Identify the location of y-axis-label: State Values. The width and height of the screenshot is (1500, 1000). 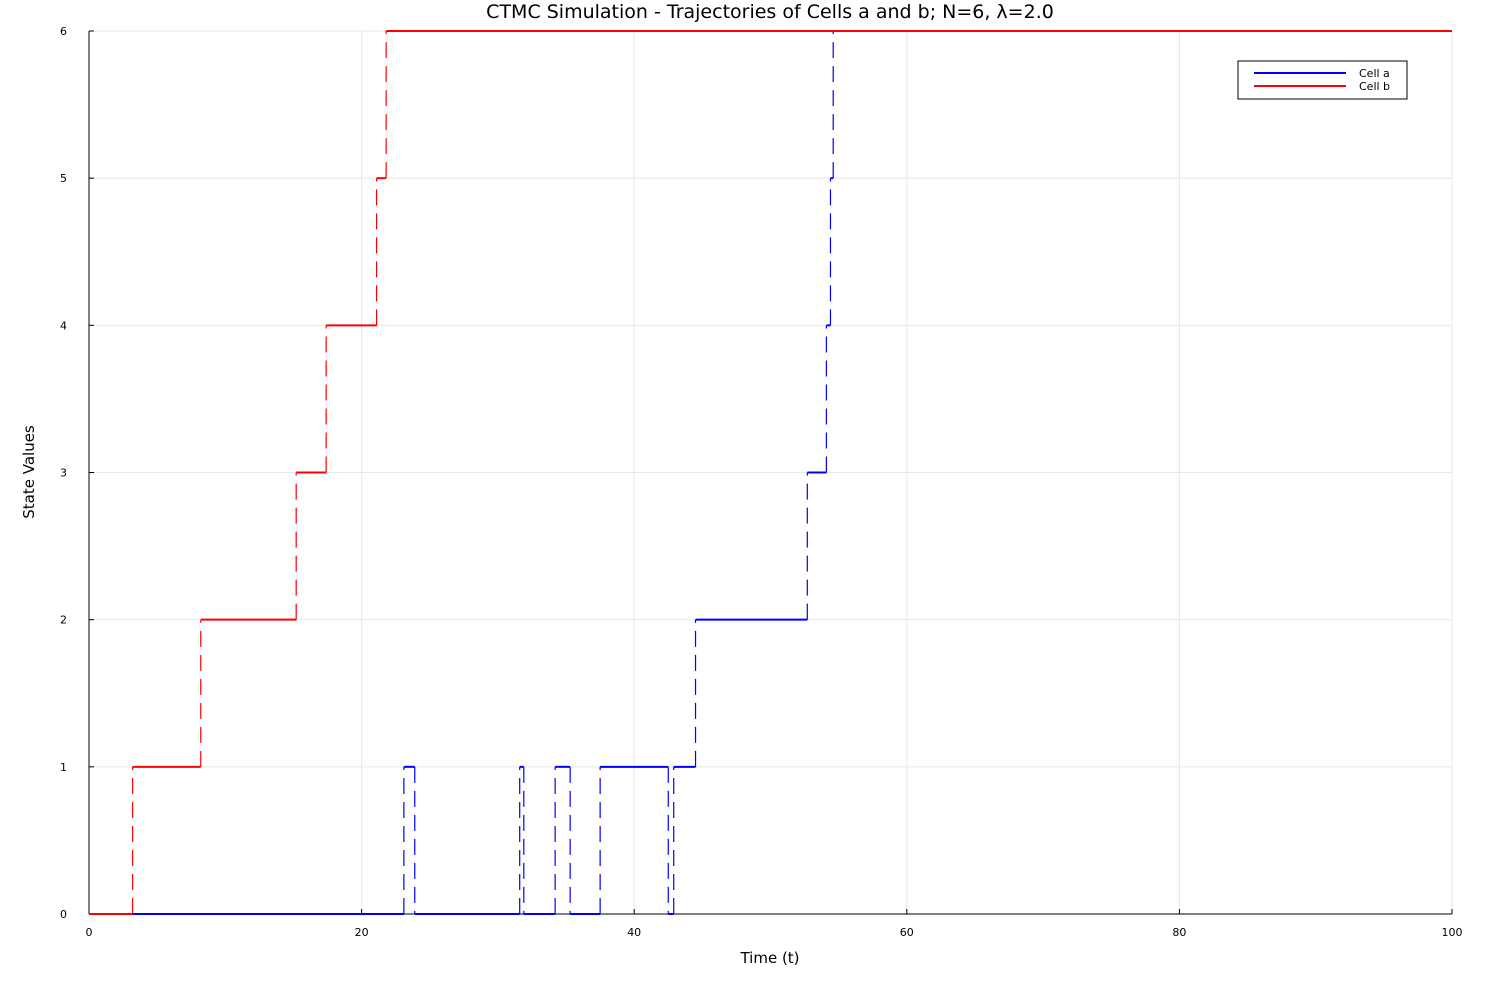
(29, 472).